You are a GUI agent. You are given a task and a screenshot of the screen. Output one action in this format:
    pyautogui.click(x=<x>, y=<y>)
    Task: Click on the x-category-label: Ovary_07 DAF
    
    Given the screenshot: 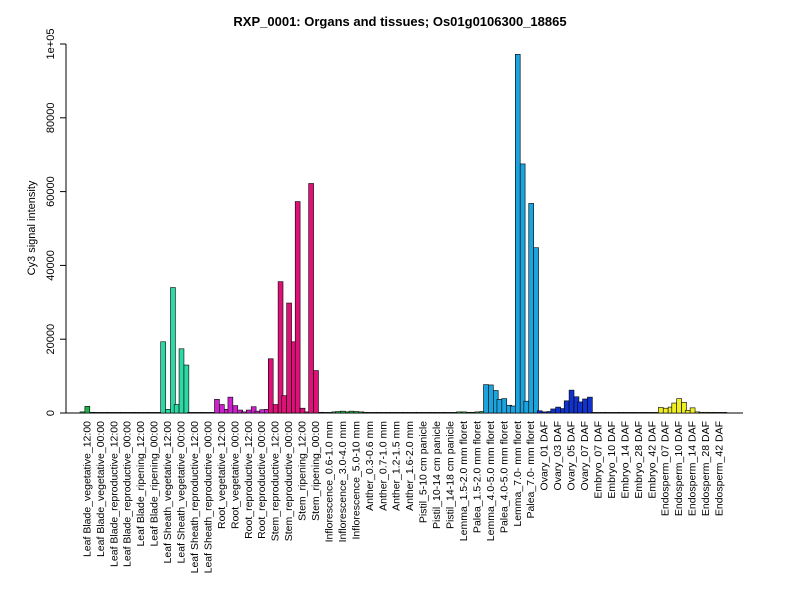 What is the action you would take?
    pyautogui.click(x=585, y=455)
    